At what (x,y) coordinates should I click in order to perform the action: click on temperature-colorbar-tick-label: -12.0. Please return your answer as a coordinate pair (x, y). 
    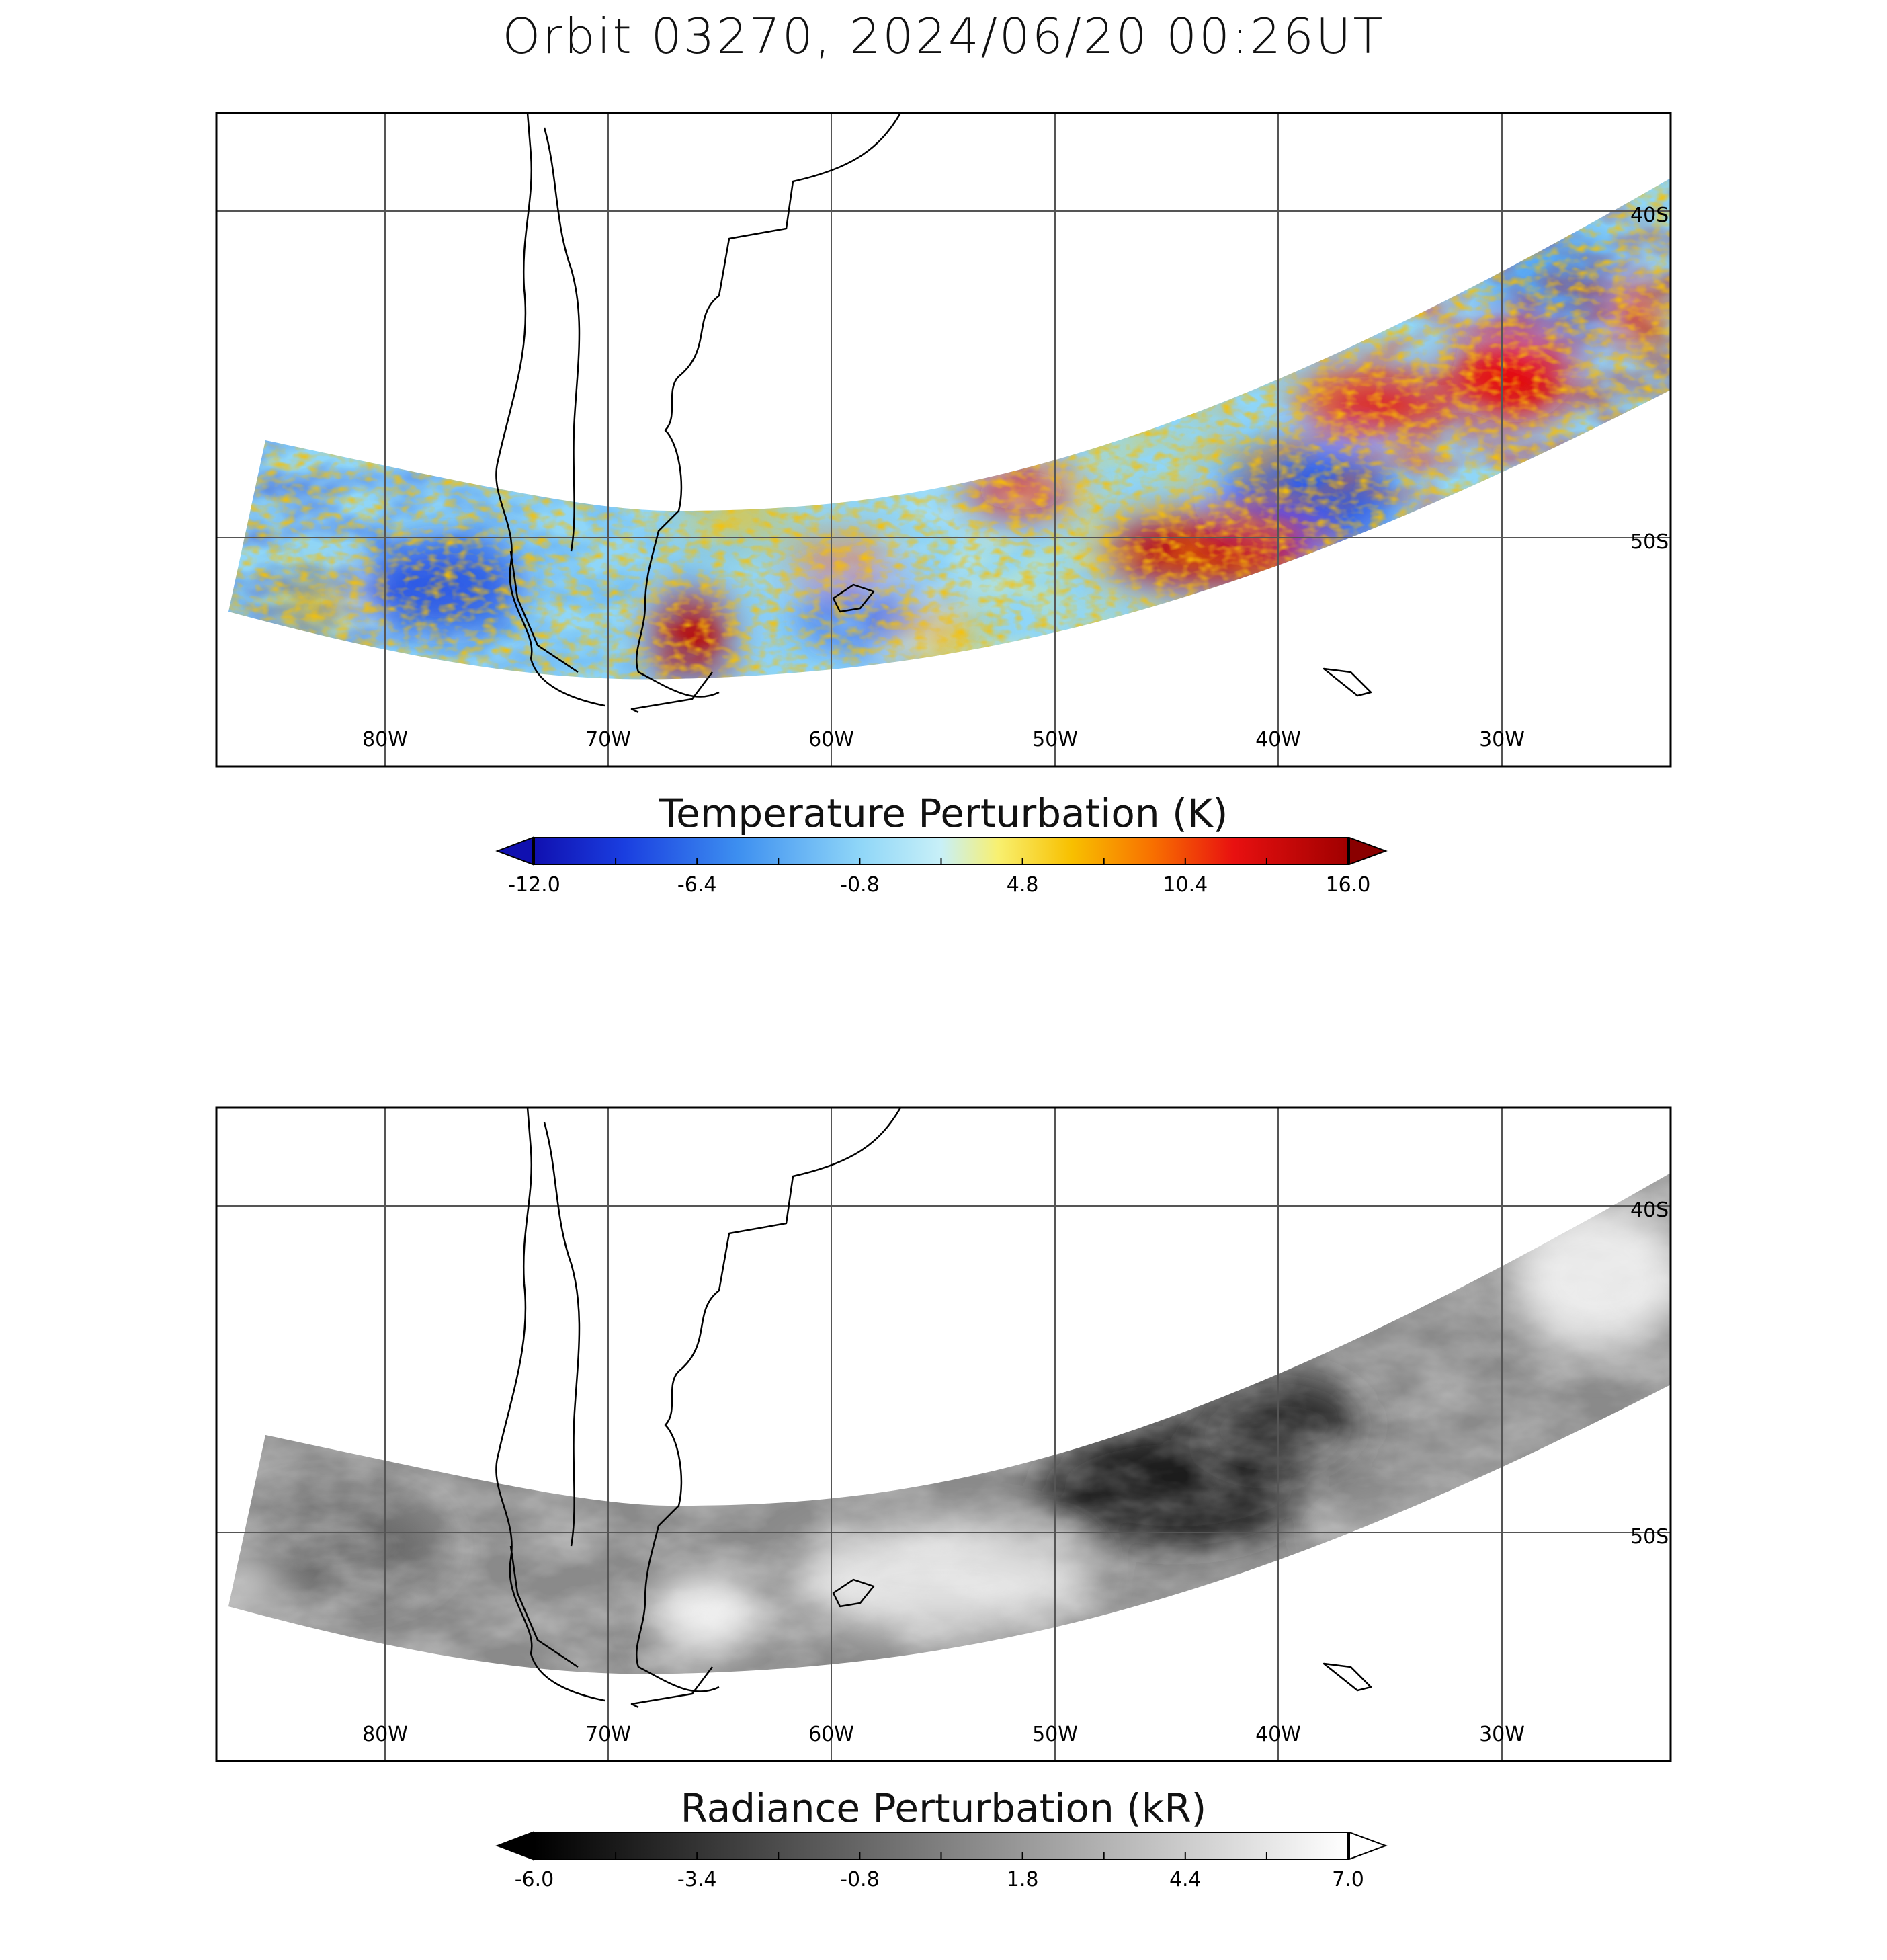
    Looking at the image, I should click on (534, 885).